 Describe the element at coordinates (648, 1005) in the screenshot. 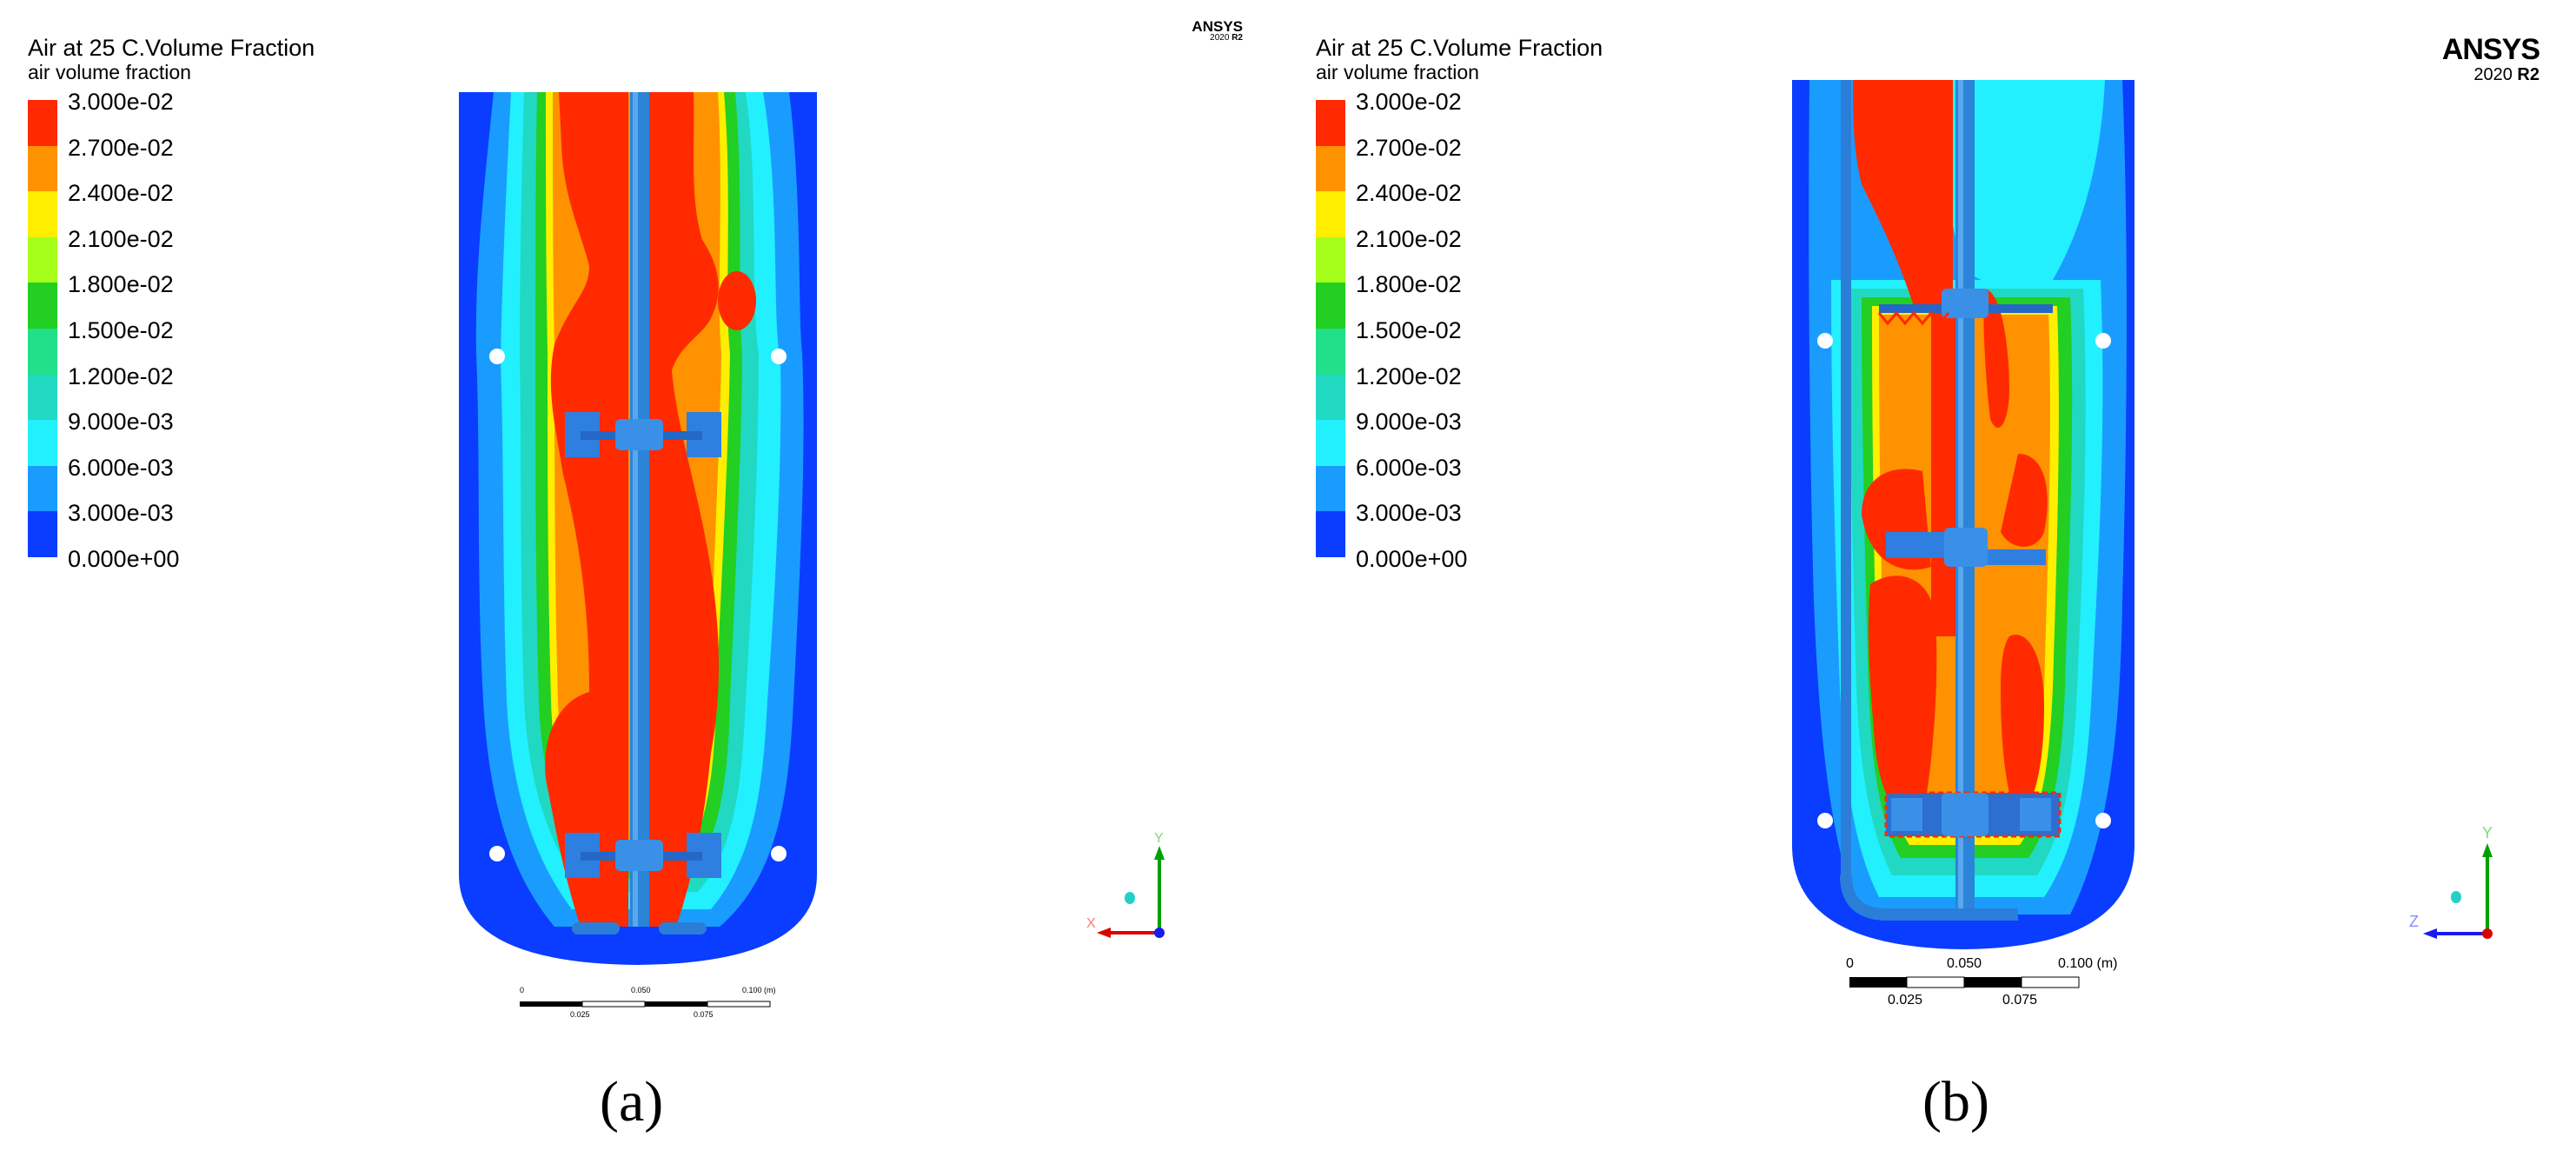

I see `scale-bar-a: 0 0.050 0.100 (m) 0.025 0.075` at that location.